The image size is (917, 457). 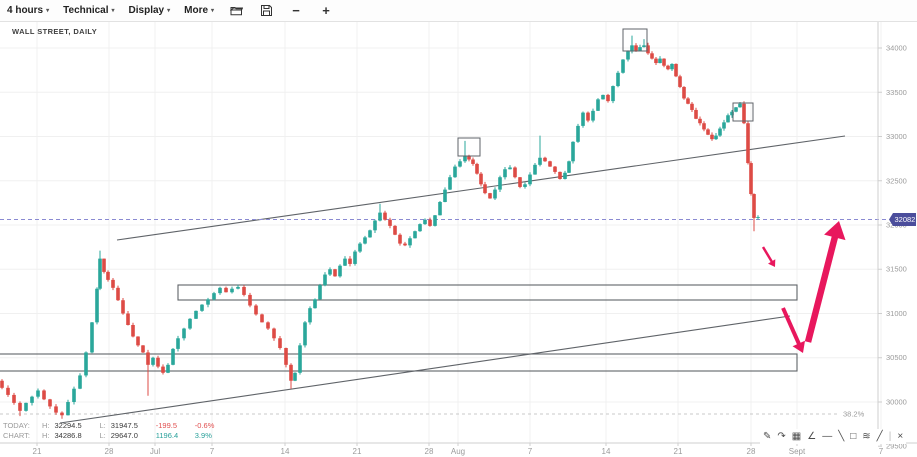 I want to click on fib-38-label: 38.2%, so click(x=854, y=414).